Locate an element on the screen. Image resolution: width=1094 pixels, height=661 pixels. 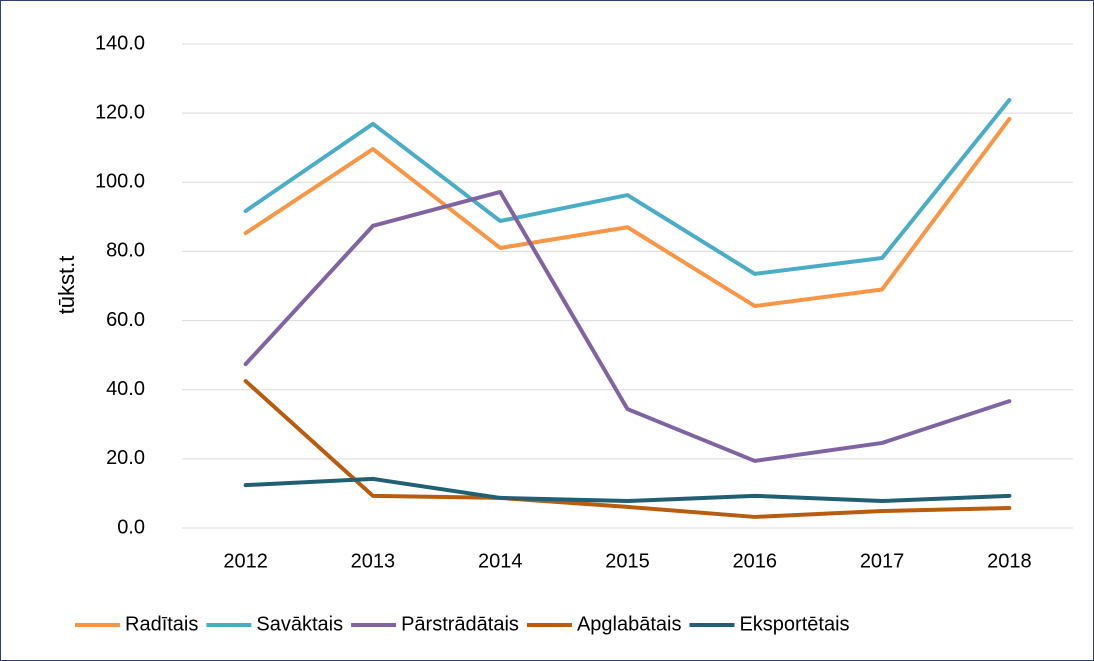
y-tick-label: 80.0 is located at coordinates (125, 251).